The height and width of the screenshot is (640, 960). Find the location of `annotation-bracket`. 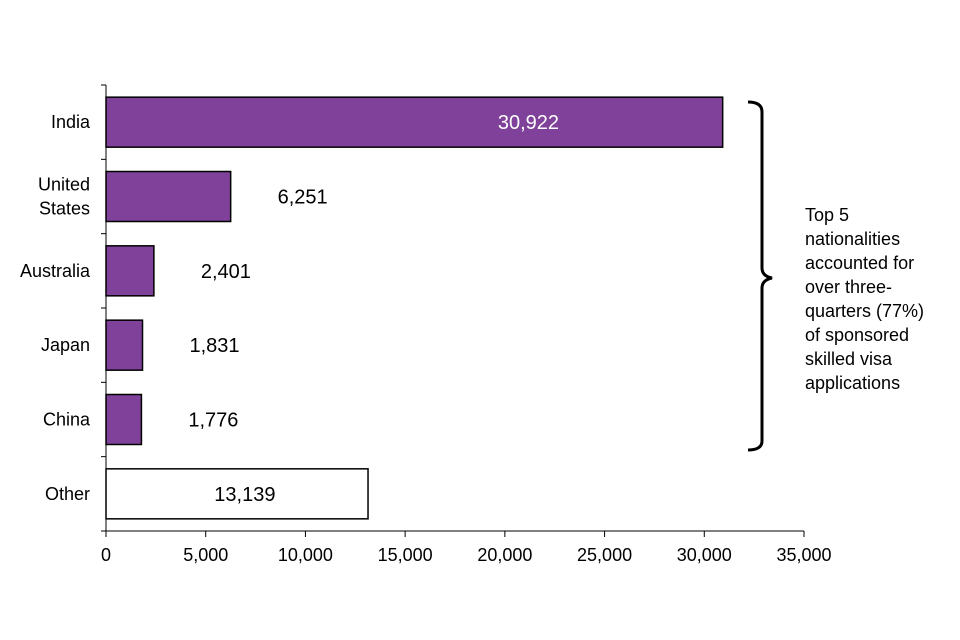

annotation-bracket is located at coordinates (760, 276).